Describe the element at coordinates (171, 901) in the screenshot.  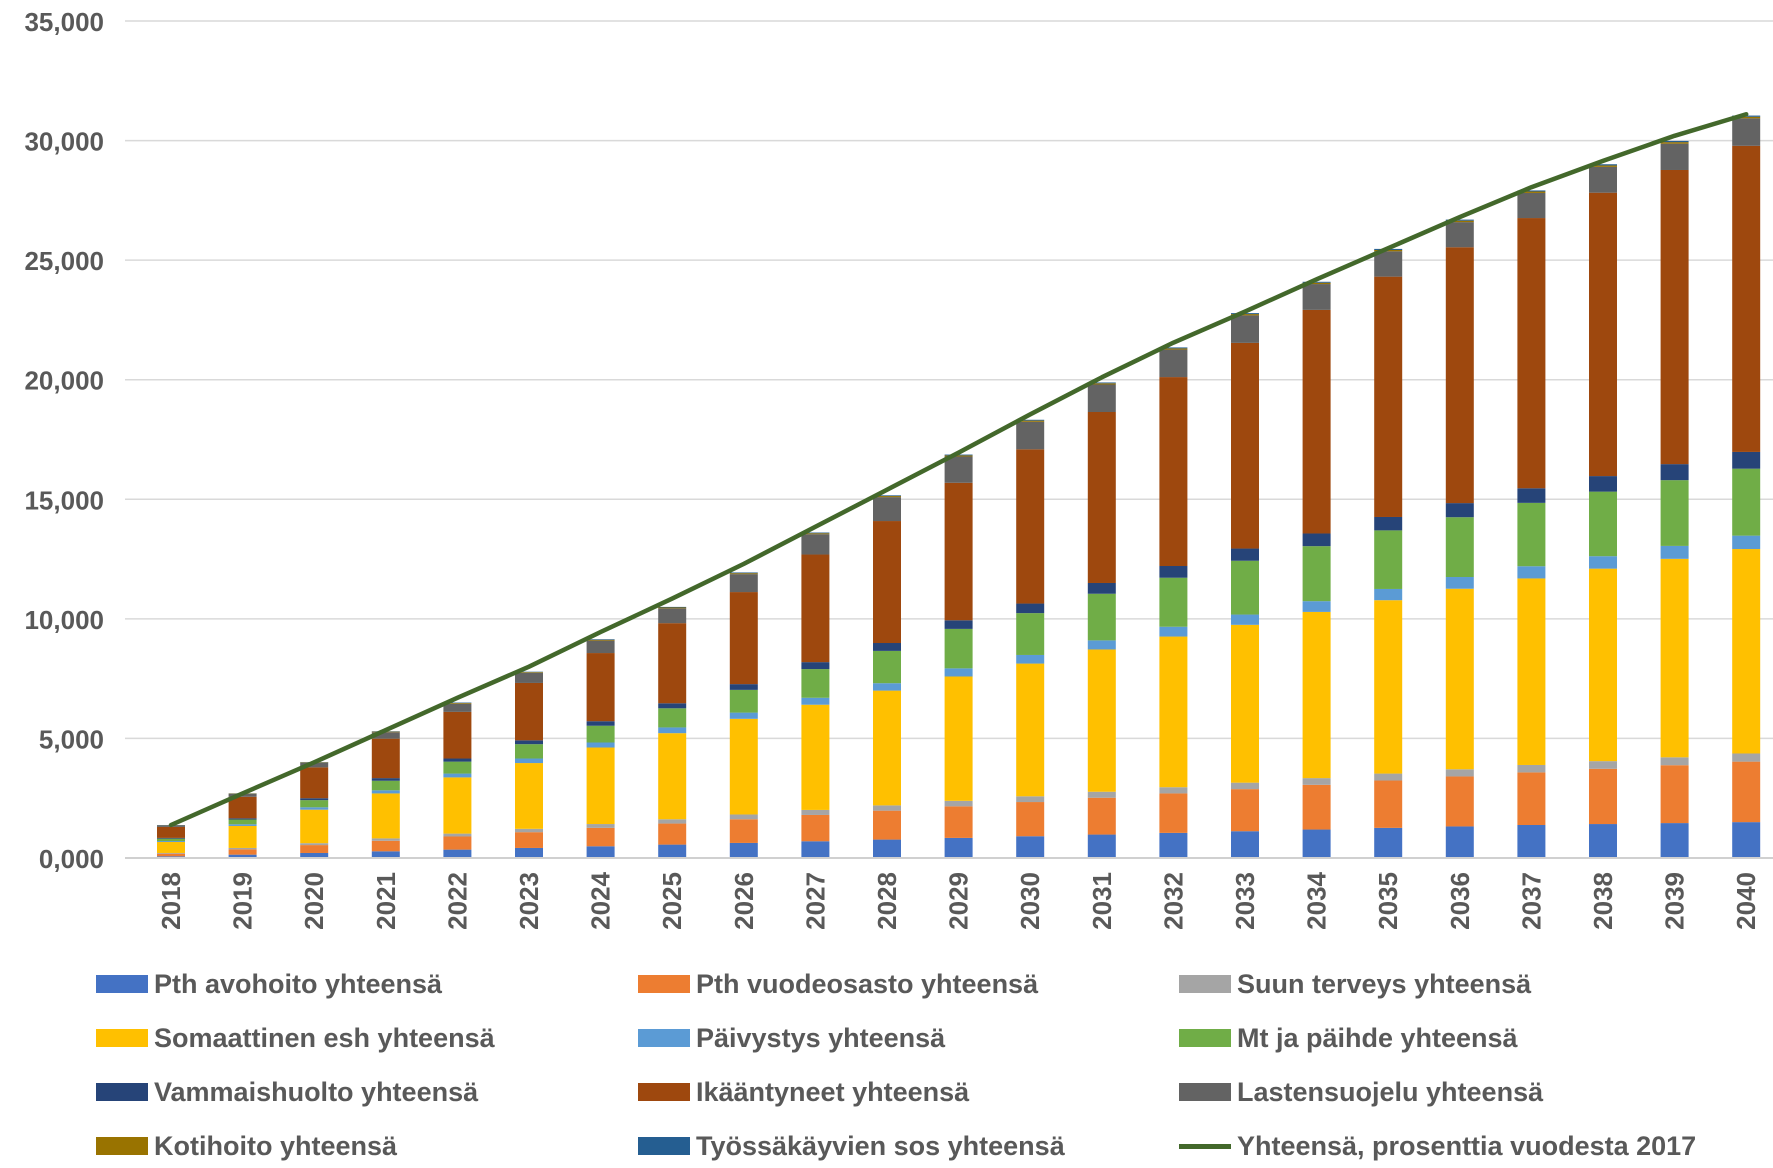
I see `x-tick-label: 2018` at that location.